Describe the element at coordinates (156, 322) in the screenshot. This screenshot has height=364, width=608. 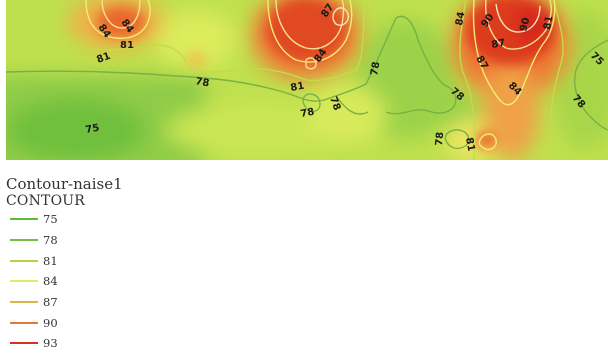
I see `legend-item: 90` at that location.